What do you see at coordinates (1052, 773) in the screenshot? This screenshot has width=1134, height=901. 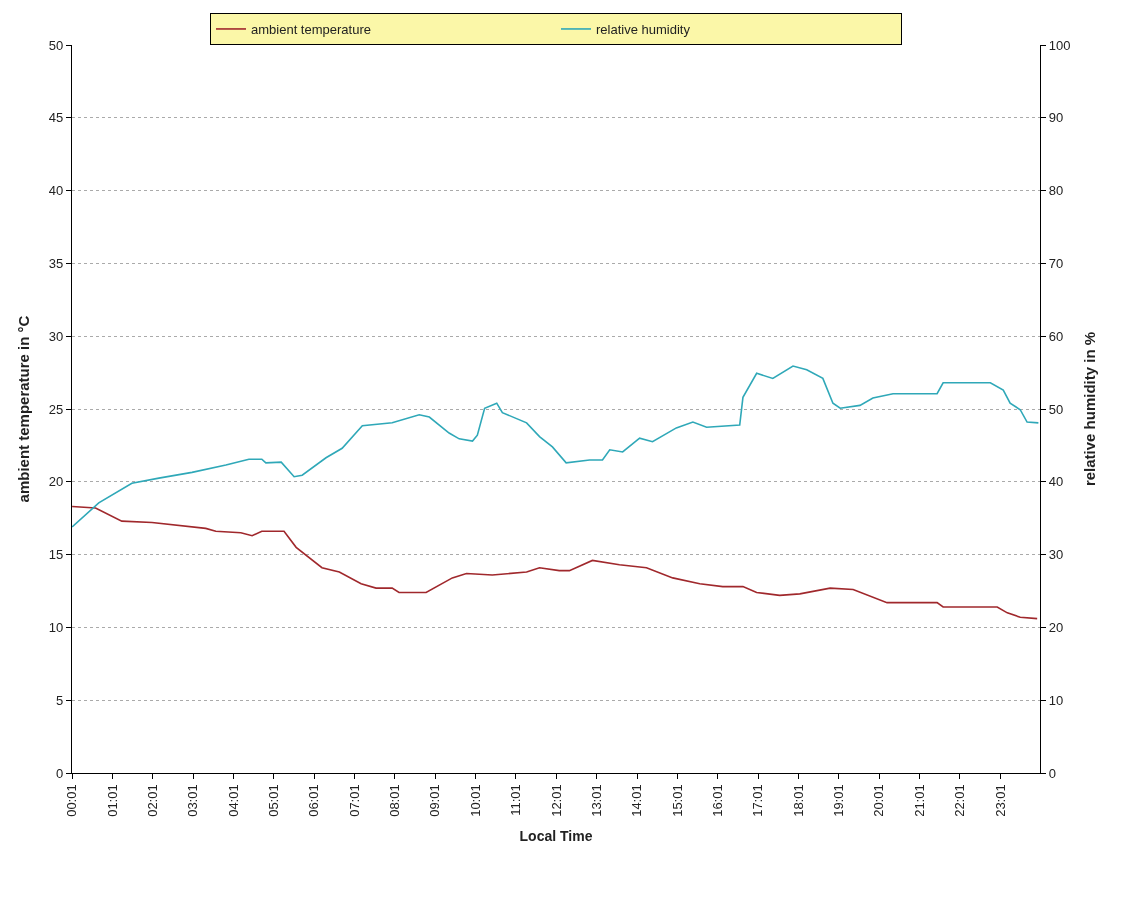 I see `y2-tick-label: 0` at bounding box center [1052, 773].